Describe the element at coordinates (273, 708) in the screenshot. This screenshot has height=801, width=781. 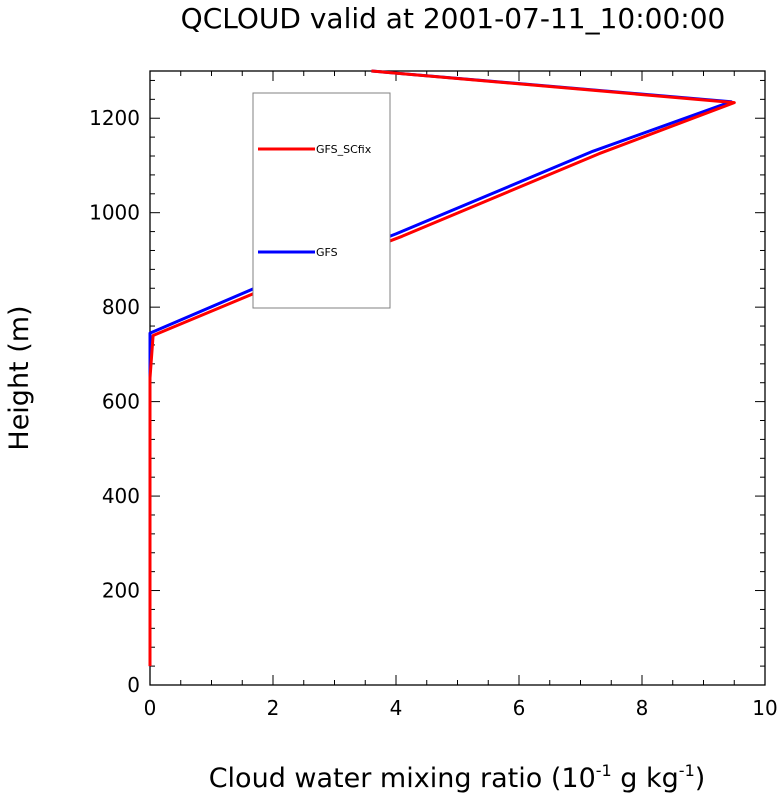
I see `x-tick-label: 2` at that location.